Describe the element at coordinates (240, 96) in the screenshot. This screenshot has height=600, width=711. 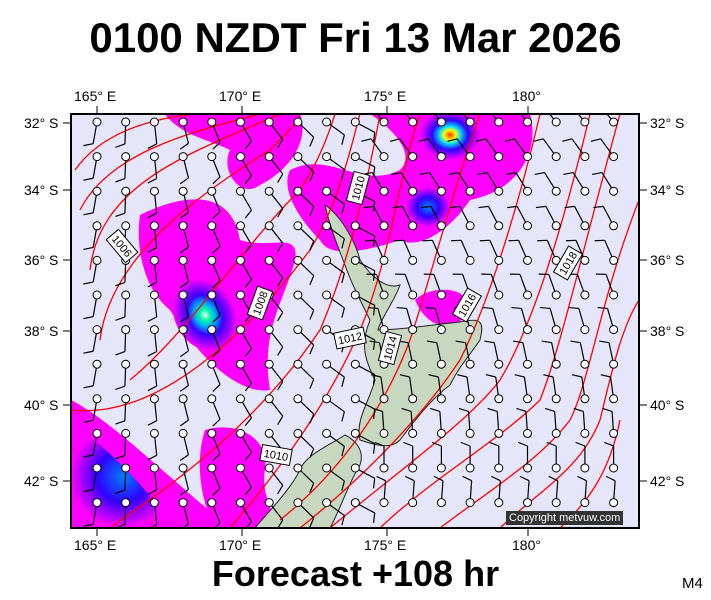
I see `lon-label: 170° E` at that location.